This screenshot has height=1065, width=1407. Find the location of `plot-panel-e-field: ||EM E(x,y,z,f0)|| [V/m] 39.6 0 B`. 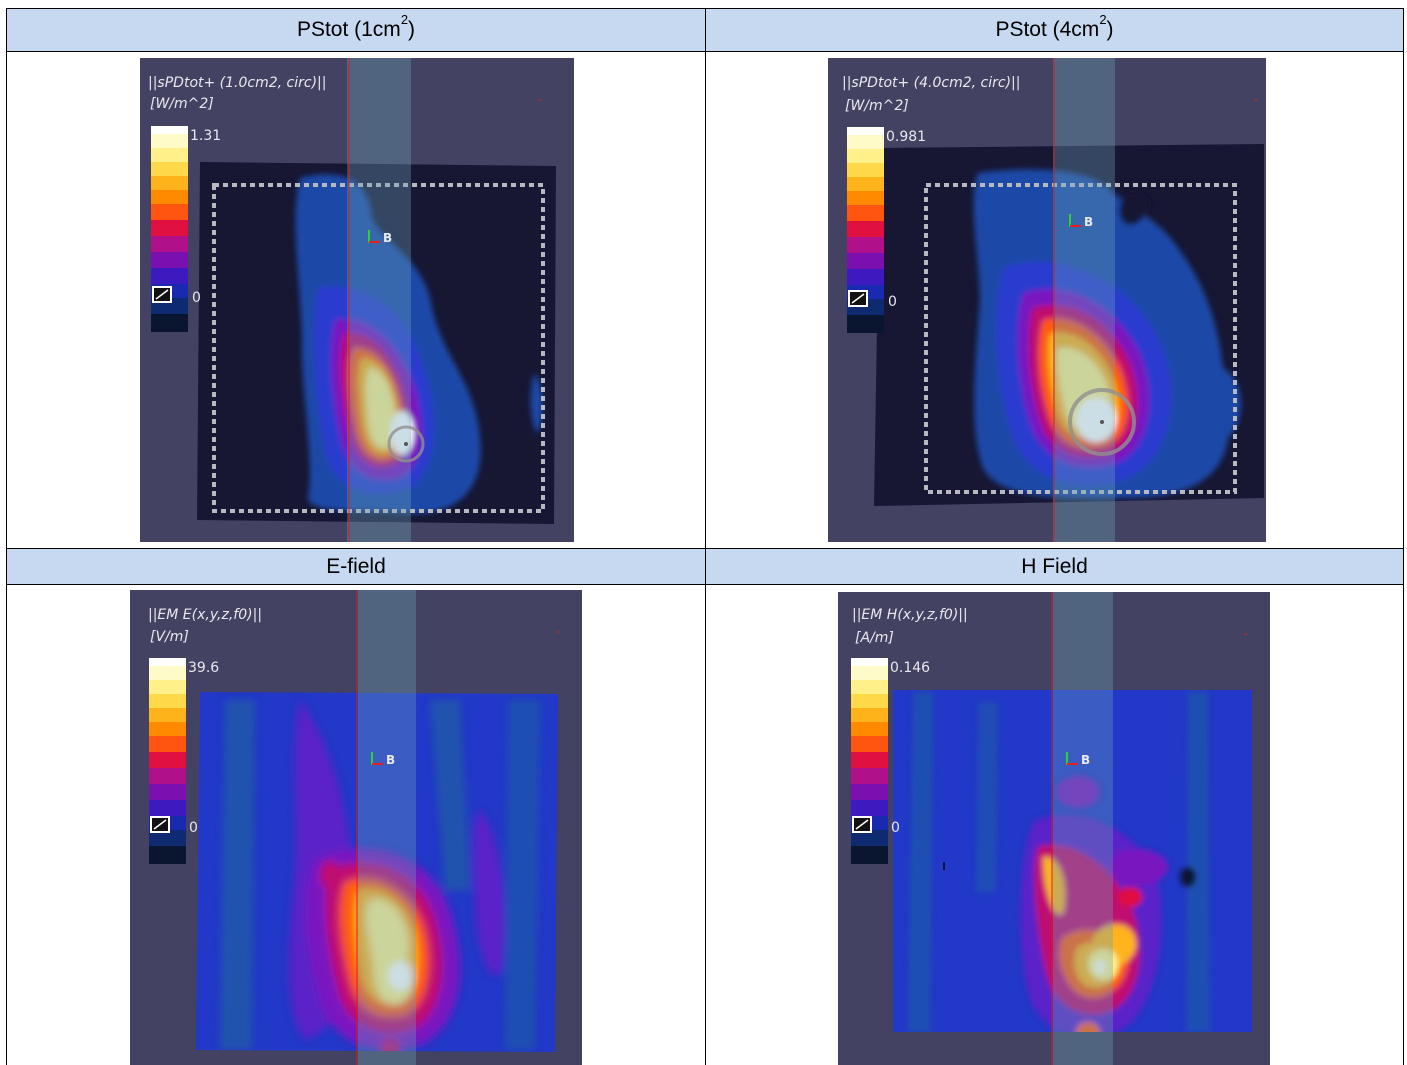

plot-panel-e-field: ||EM E(x,y,z,f0)|| [V/m] 39.6 0 B is located at coordinates (356, 827).